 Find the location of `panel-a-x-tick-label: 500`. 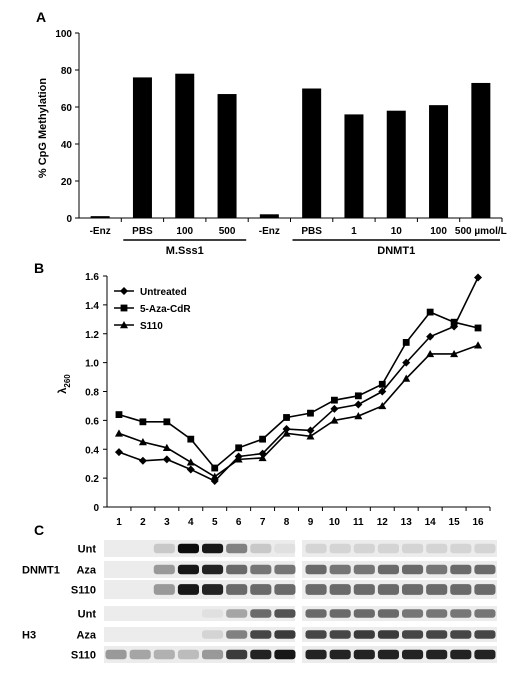

panel-a-x-tick-label: 500 is located at coordinates (227, 231).